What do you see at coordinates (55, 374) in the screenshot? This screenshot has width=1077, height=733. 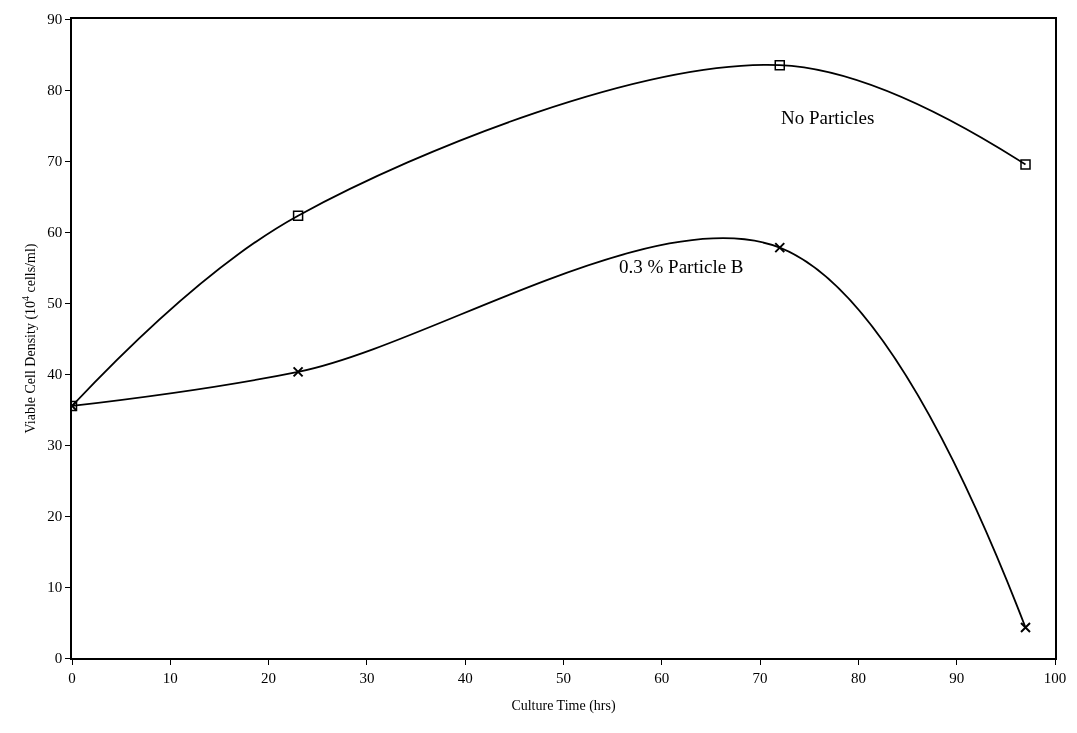 I see `y-tick-label: 40` at bounding box center [55, 374].